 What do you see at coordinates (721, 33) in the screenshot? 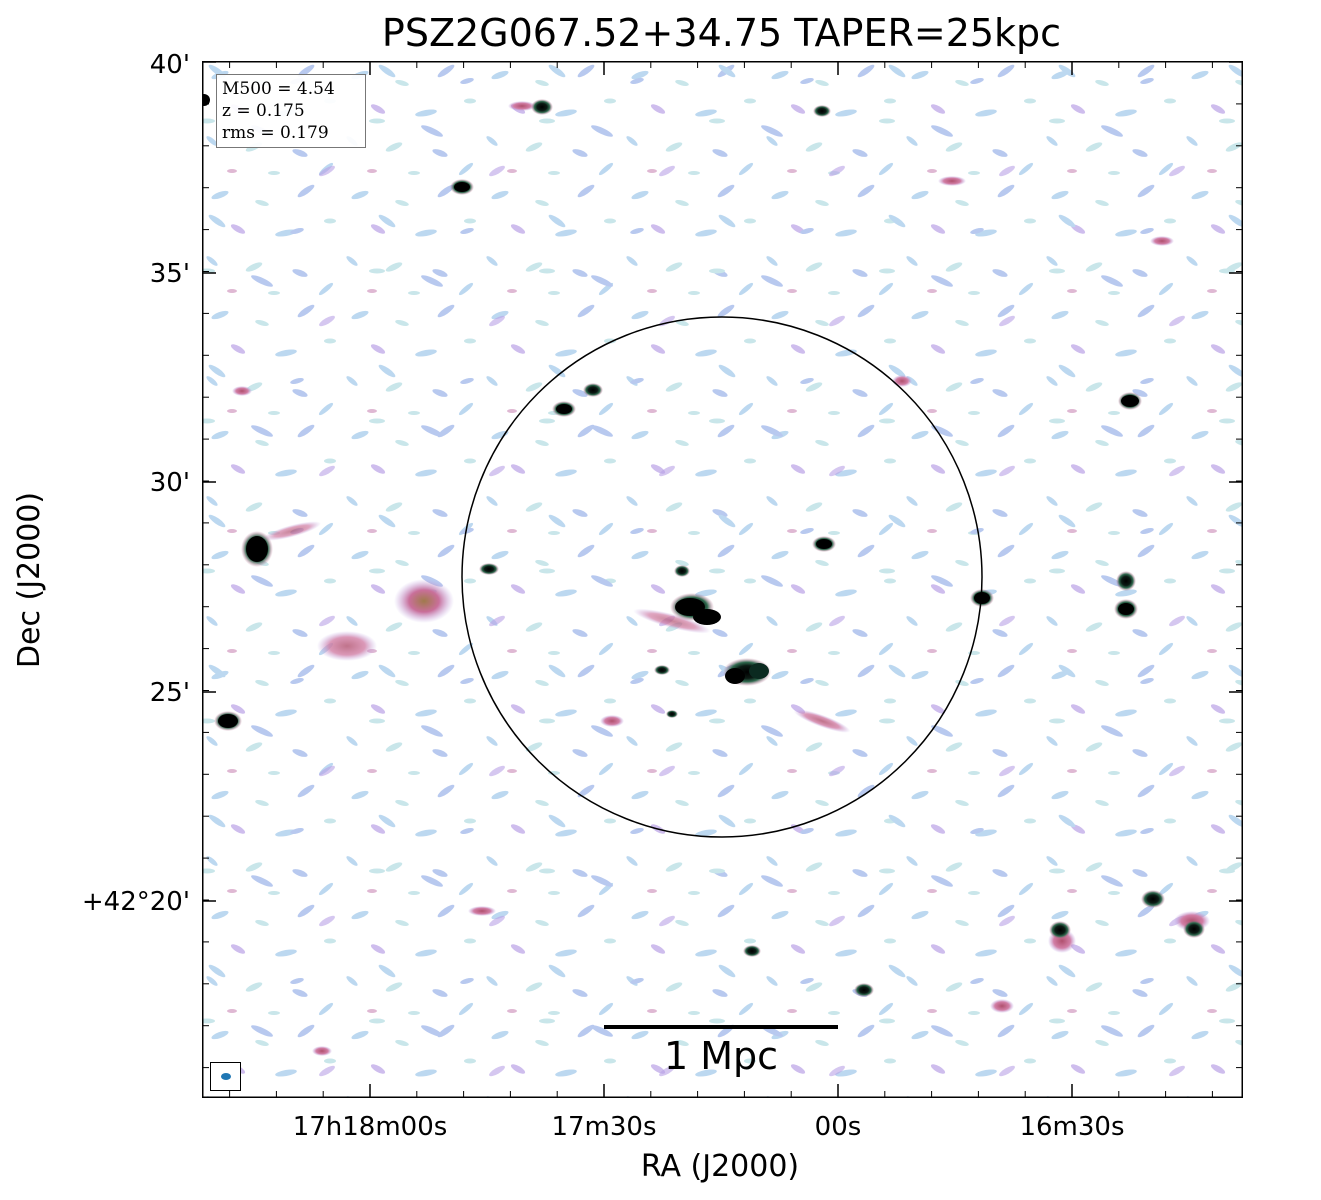
I see `image-title: PSZ2G067.52+34.75 TAPER=25kpc` at bounding box center [721, 33].